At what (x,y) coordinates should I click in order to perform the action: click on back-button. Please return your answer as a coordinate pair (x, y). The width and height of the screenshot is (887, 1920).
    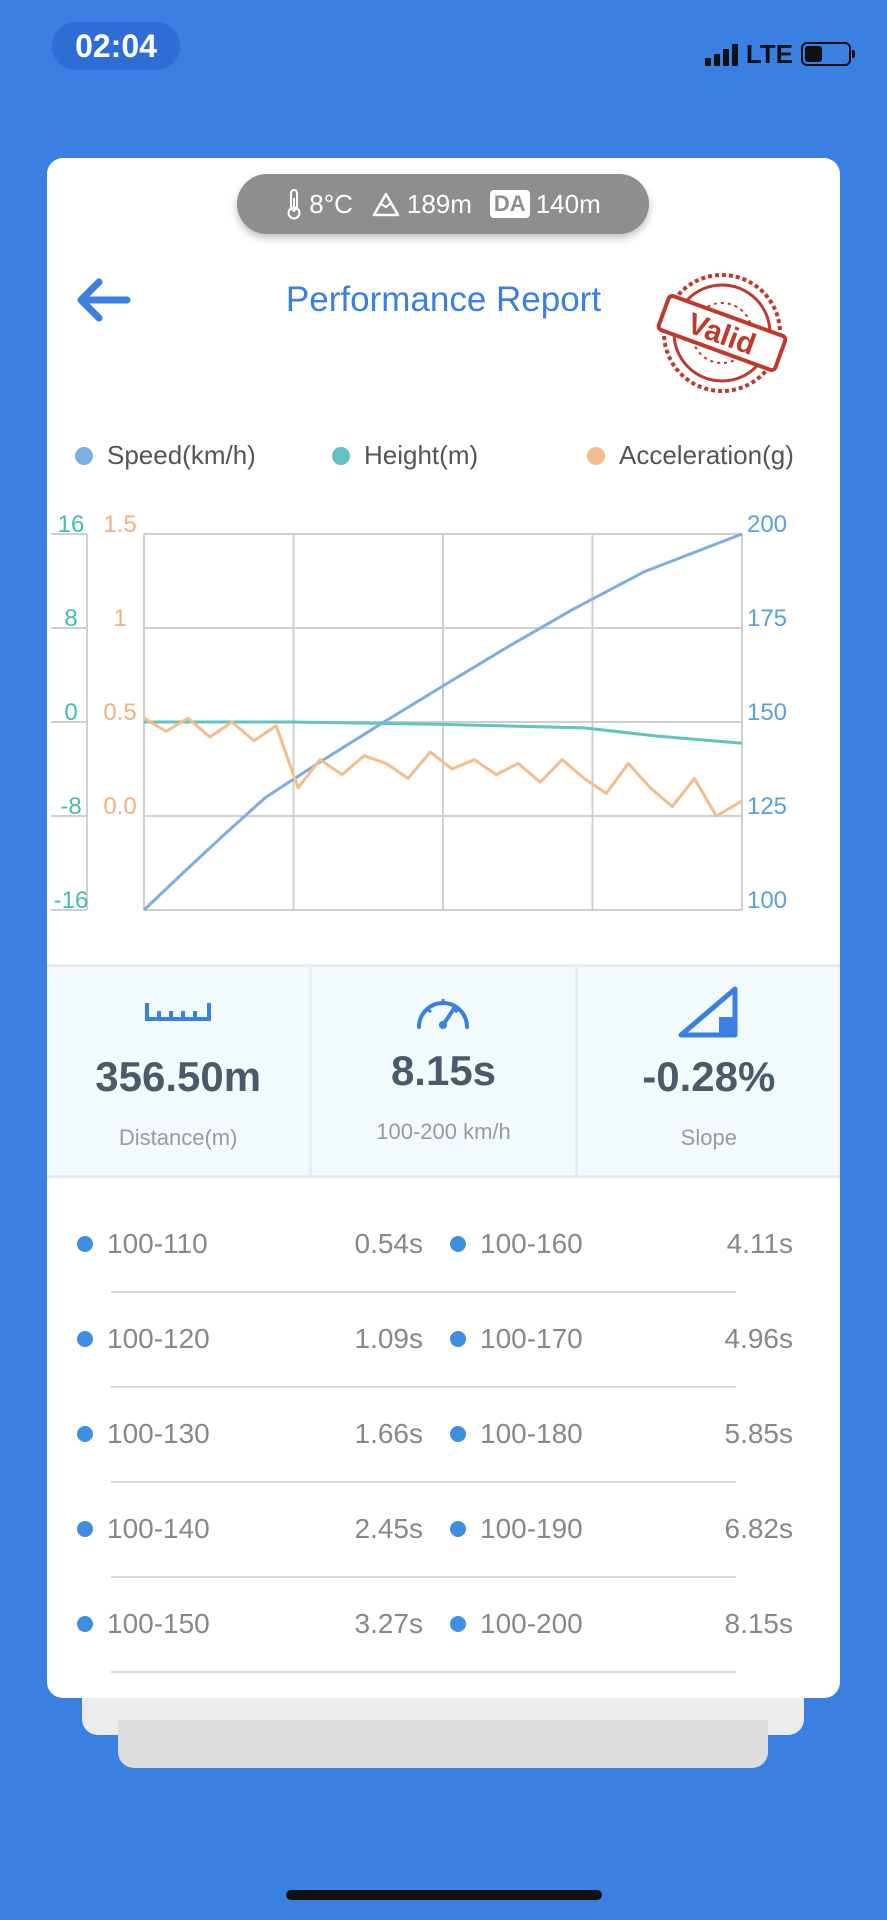
    Looking at the image, I should click on (104, 300).